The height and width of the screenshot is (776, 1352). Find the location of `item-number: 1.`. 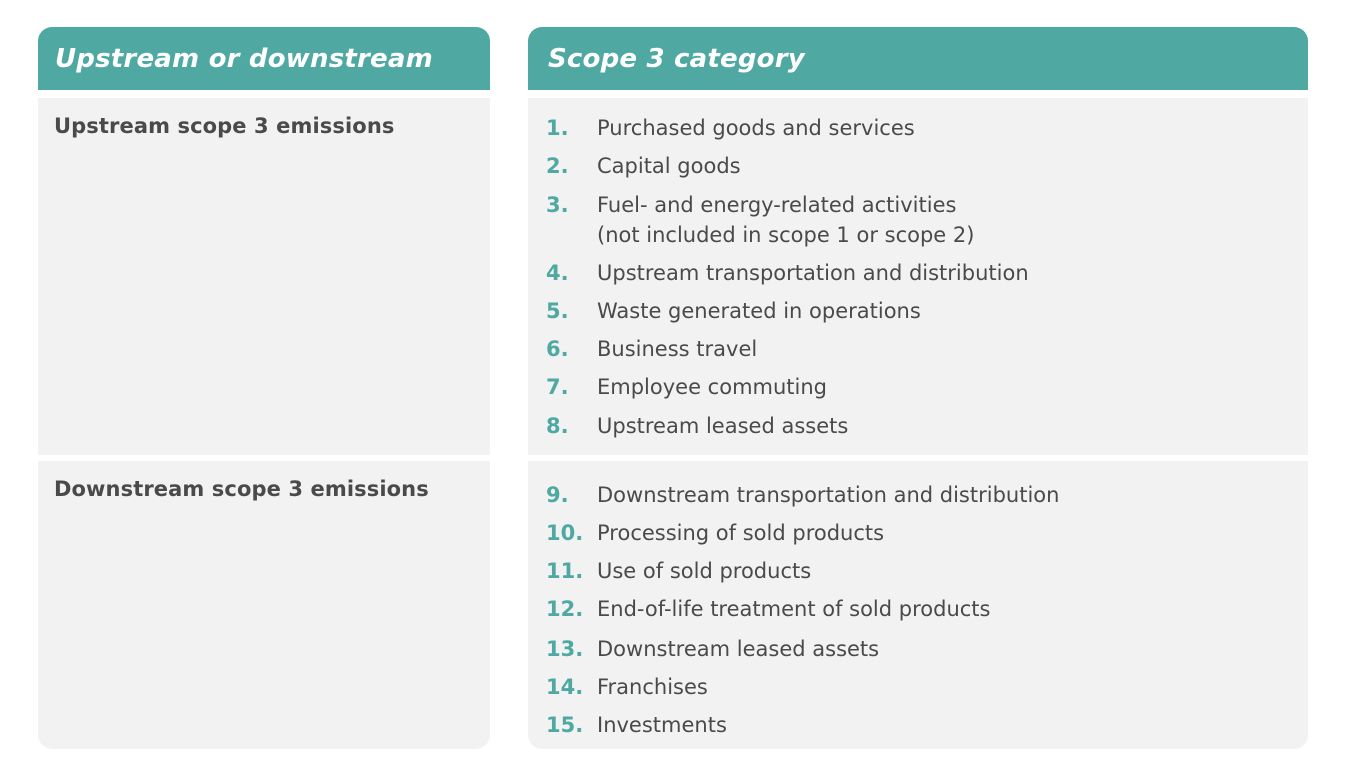

item-number: 1. is located at coordinates (557, 128).